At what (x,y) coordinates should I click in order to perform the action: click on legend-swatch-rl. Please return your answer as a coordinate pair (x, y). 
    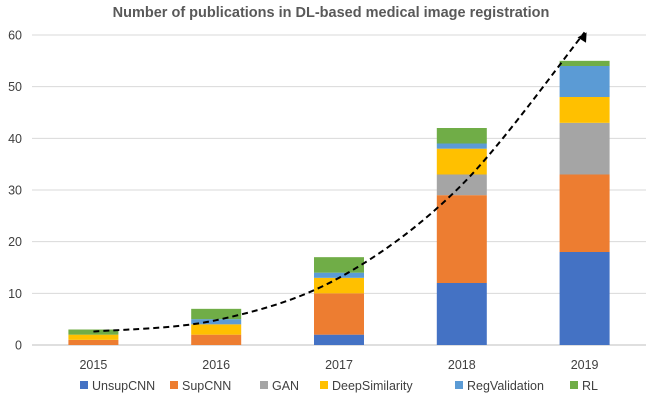
    Looking at the image, I should click on (574, 385).